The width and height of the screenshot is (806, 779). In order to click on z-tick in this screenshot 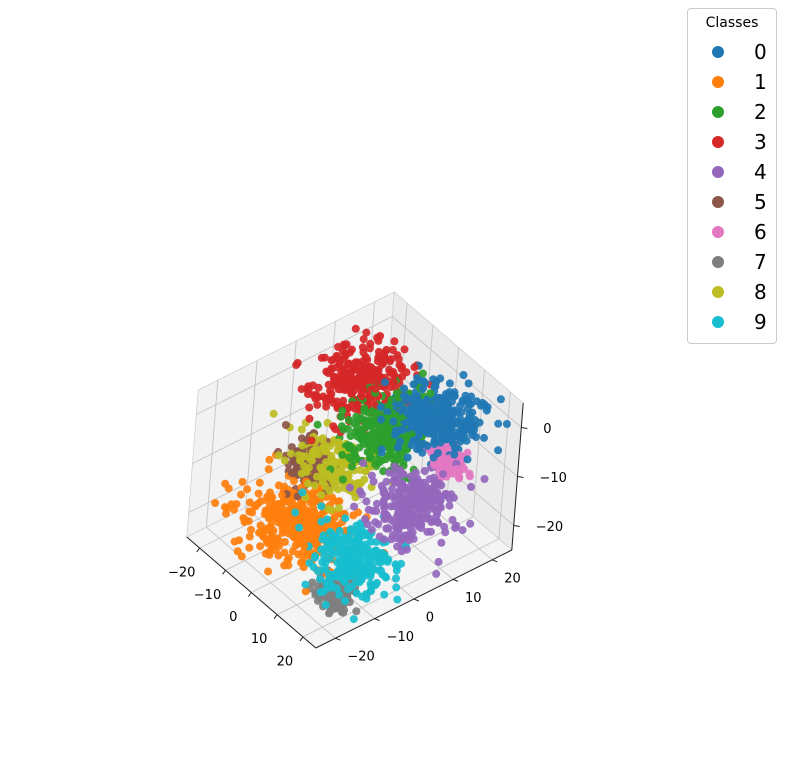, I will do `click(524, 428)`.